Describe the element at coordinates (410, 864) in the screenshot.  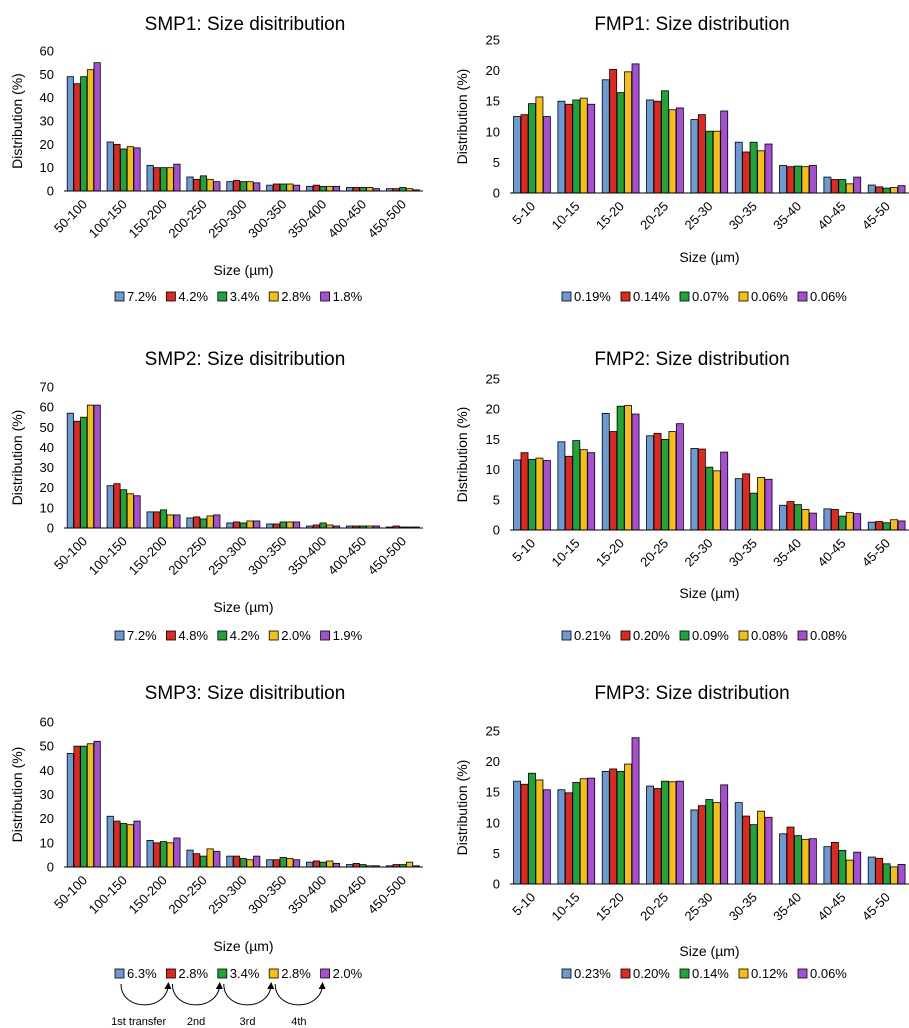
I see `bar-2.8%-450-500` at that location.